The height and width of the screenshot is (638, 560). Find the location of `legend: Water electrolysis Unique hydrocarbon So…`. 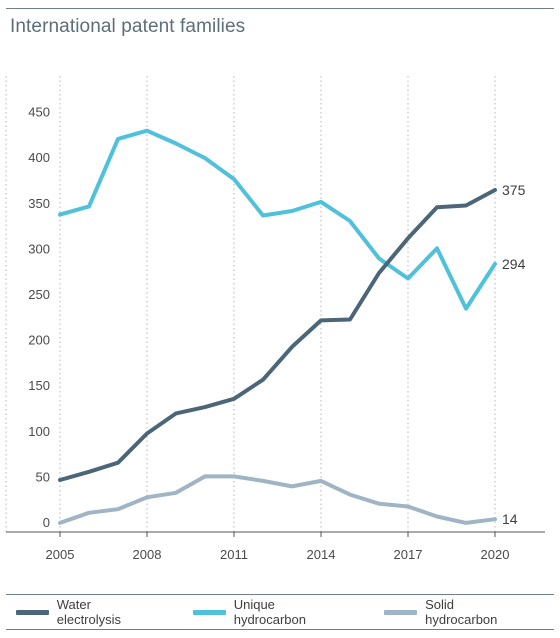

legend: Water electrolysis Unique hydrocarbon So… is located at coordinates (280, 612).